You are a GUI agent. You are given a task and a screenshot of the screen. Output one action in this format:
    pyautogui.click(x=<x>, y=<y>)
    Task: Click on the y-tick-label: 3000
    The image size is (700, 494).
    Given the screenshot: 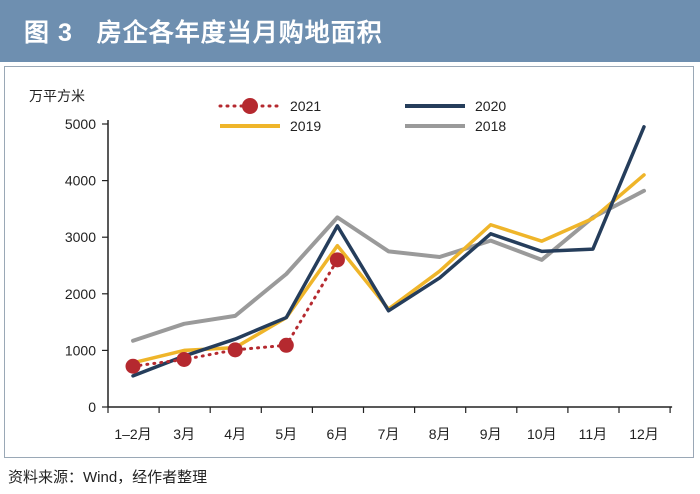 What is the action you would take?
    pyautogui.click(x=80, y=237)
    